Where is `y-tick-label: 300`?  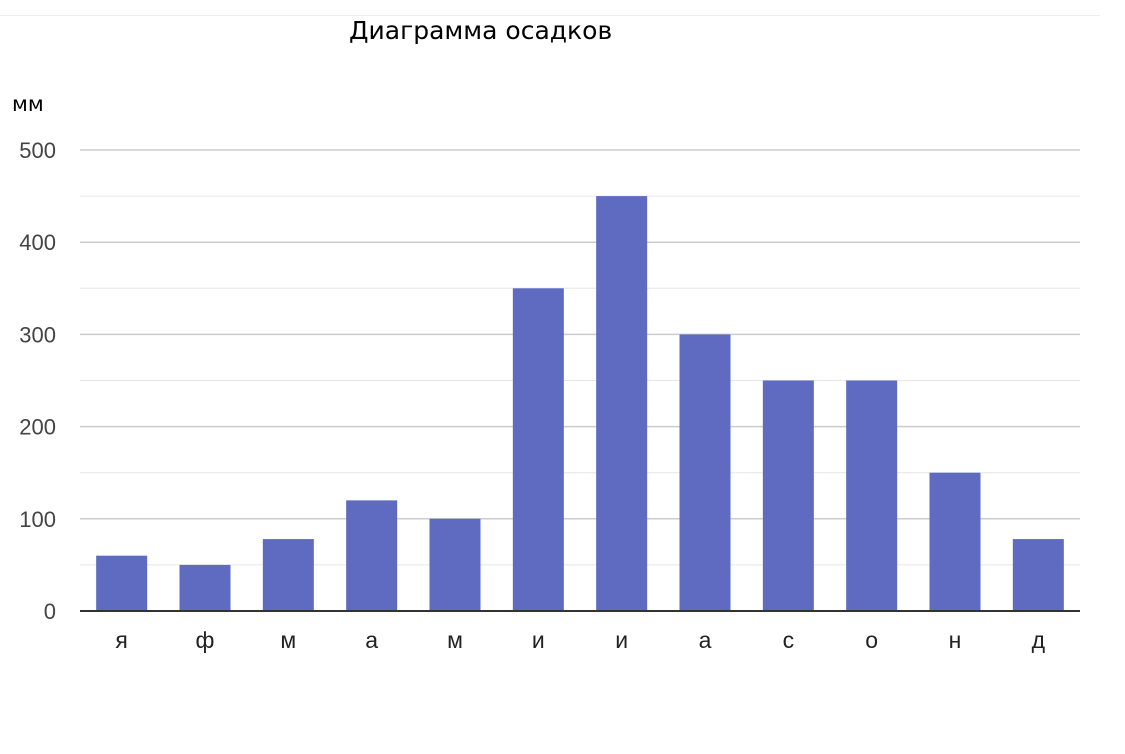
y-tick-label: 300 is located at coordinates (37, 334).